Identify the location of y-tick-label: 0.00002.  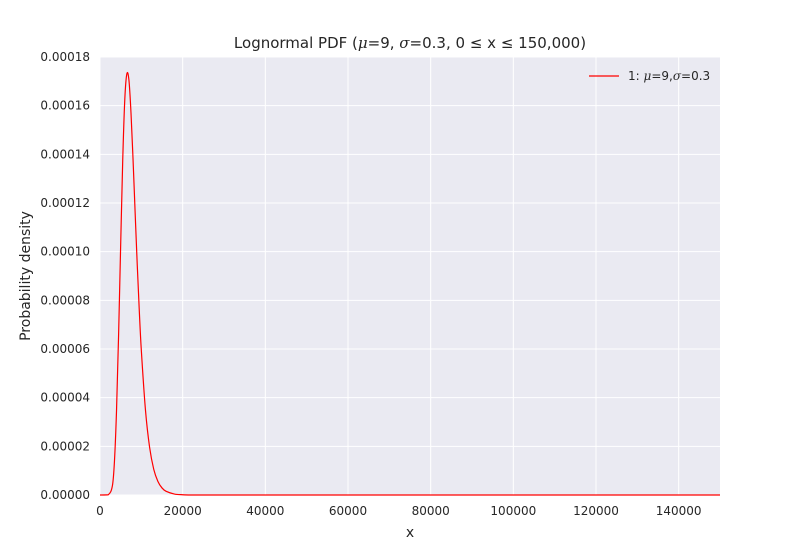
(65, 446).